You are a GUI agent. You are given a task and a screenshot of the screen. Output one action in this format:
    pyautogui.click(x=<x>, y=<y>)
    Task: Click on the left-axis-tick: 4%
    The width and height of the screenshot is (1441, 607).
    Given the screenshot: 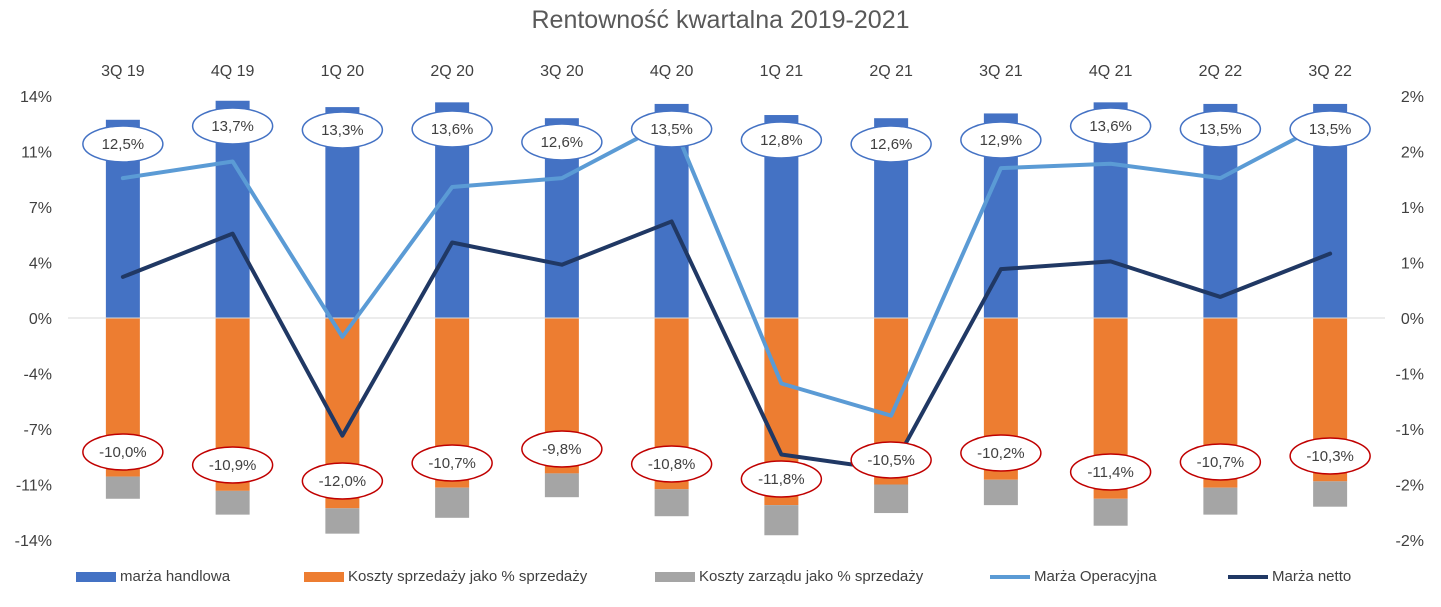 What is the action you would take?
    pyautogui.click(x=40, y=264)
    